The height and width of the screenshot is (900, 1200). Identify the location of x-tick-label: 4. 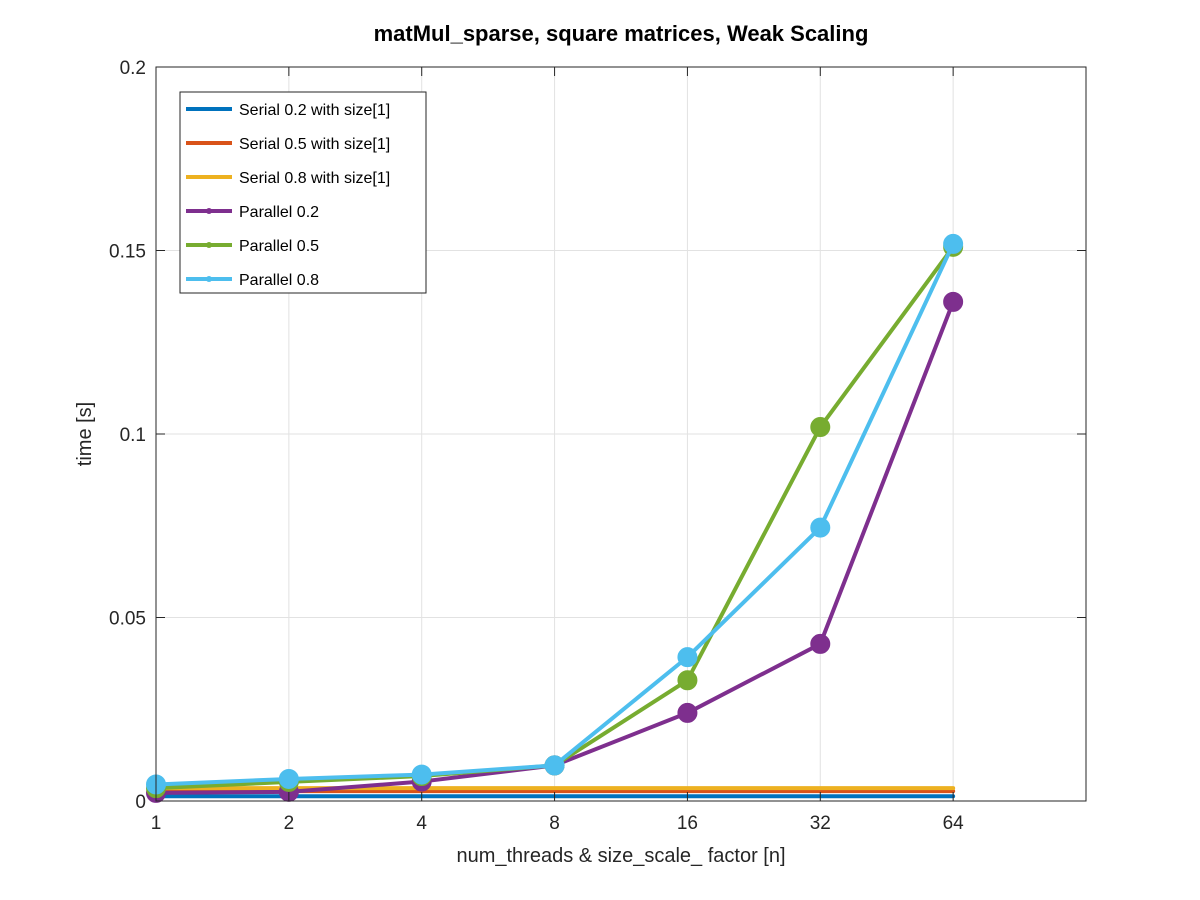
(421, 823).